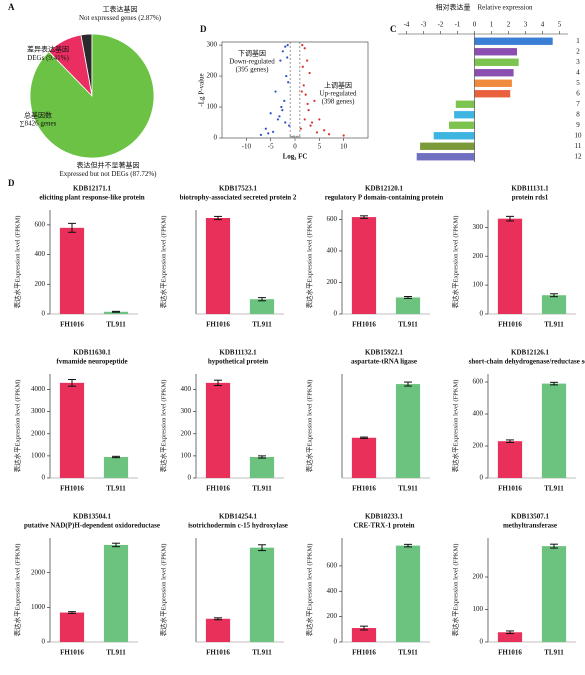 The width and height of the screenshot is (585, 675). I want to click on chart-title: KDB11131.1, so click(530, 189).